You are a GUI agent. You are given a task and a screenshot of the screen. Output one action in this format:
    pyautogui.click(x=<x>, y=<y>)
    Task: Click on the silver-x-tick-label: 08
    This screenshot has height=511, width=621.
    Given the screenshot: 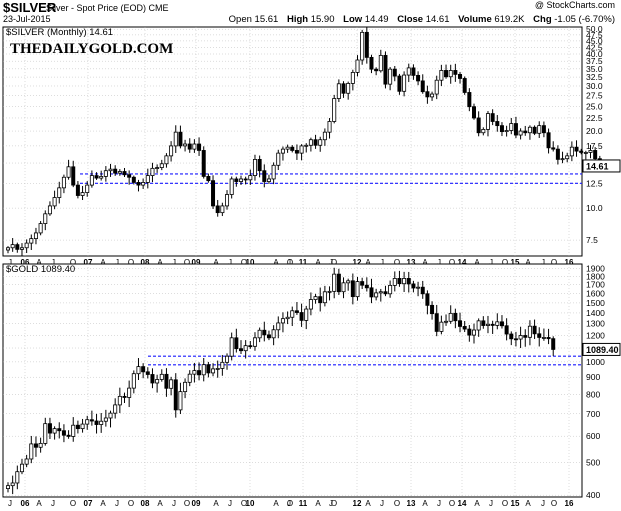 What is the action you would take?
    pyautogui.click(x=145, y=262)
    